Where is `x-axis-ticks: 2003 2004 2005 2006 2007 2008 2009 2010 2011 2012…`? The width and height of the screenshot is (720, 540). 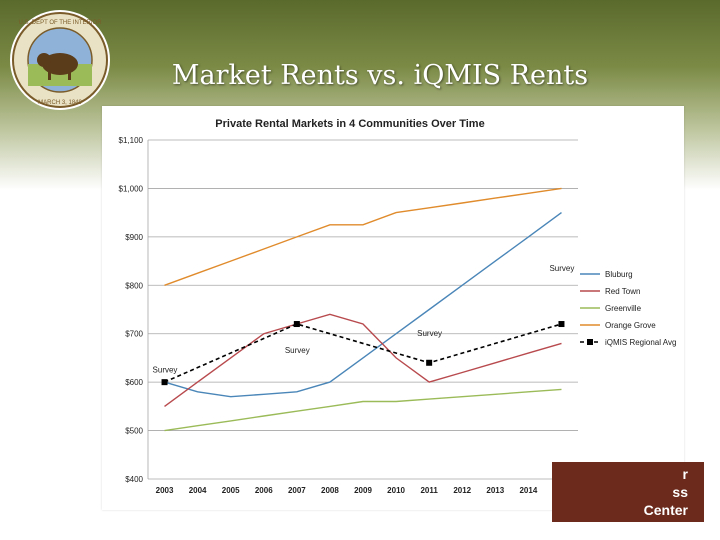
x-axis-ticks: 2003 2004 2005 2006 2007 2008 2009 2010 2011 2012… is located at coordinates (363, 490).